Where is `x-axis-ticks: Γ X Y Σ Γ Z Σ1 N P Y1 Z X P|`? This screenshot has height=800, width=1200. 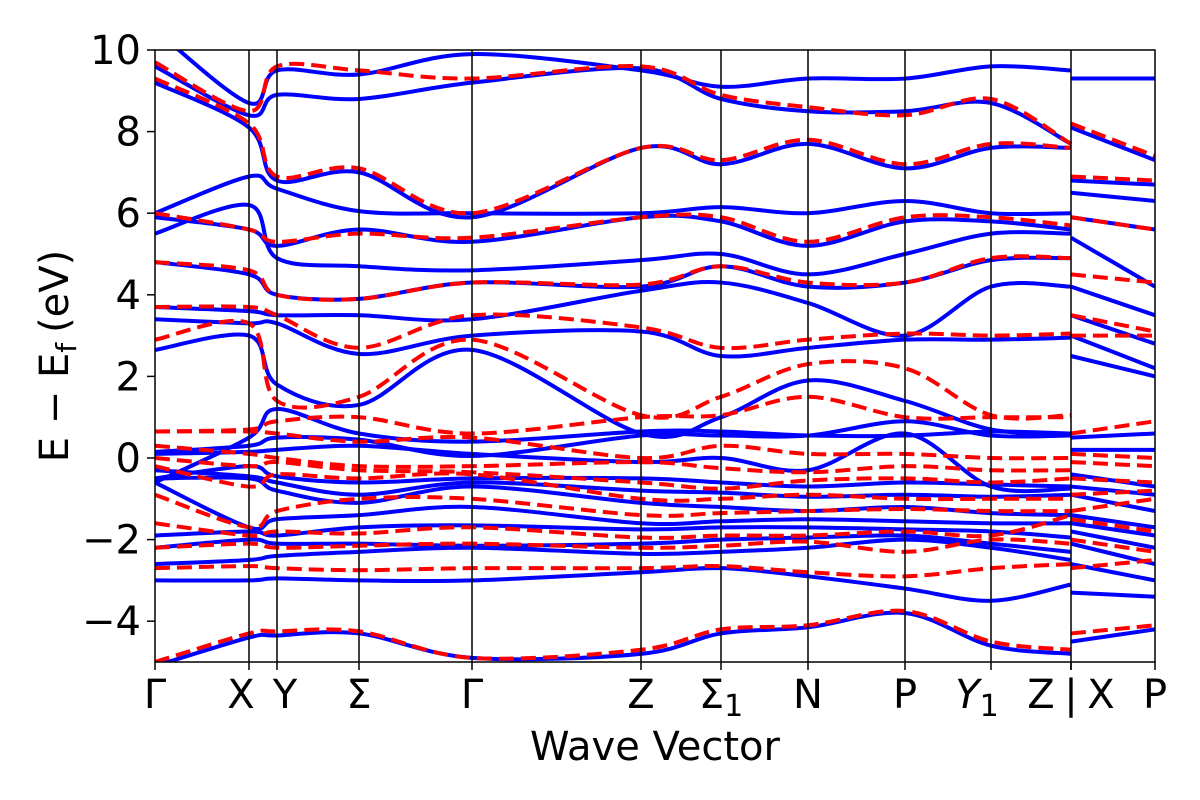
x-axis-ticks: Γ X Y Σ Γ Z Σ1 N P Y1 Z X P| is located at coordinates (655, 693).